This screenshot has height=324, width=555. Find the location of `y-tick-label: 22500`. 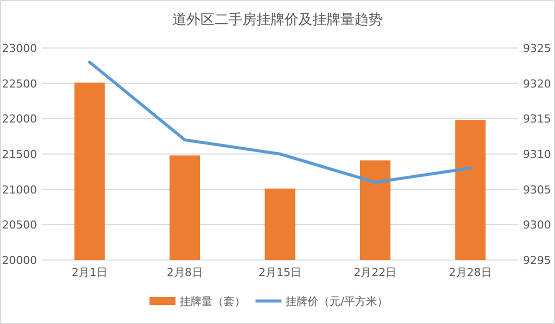

y-tick-label: 22500 is located at coordinates (19, 83).